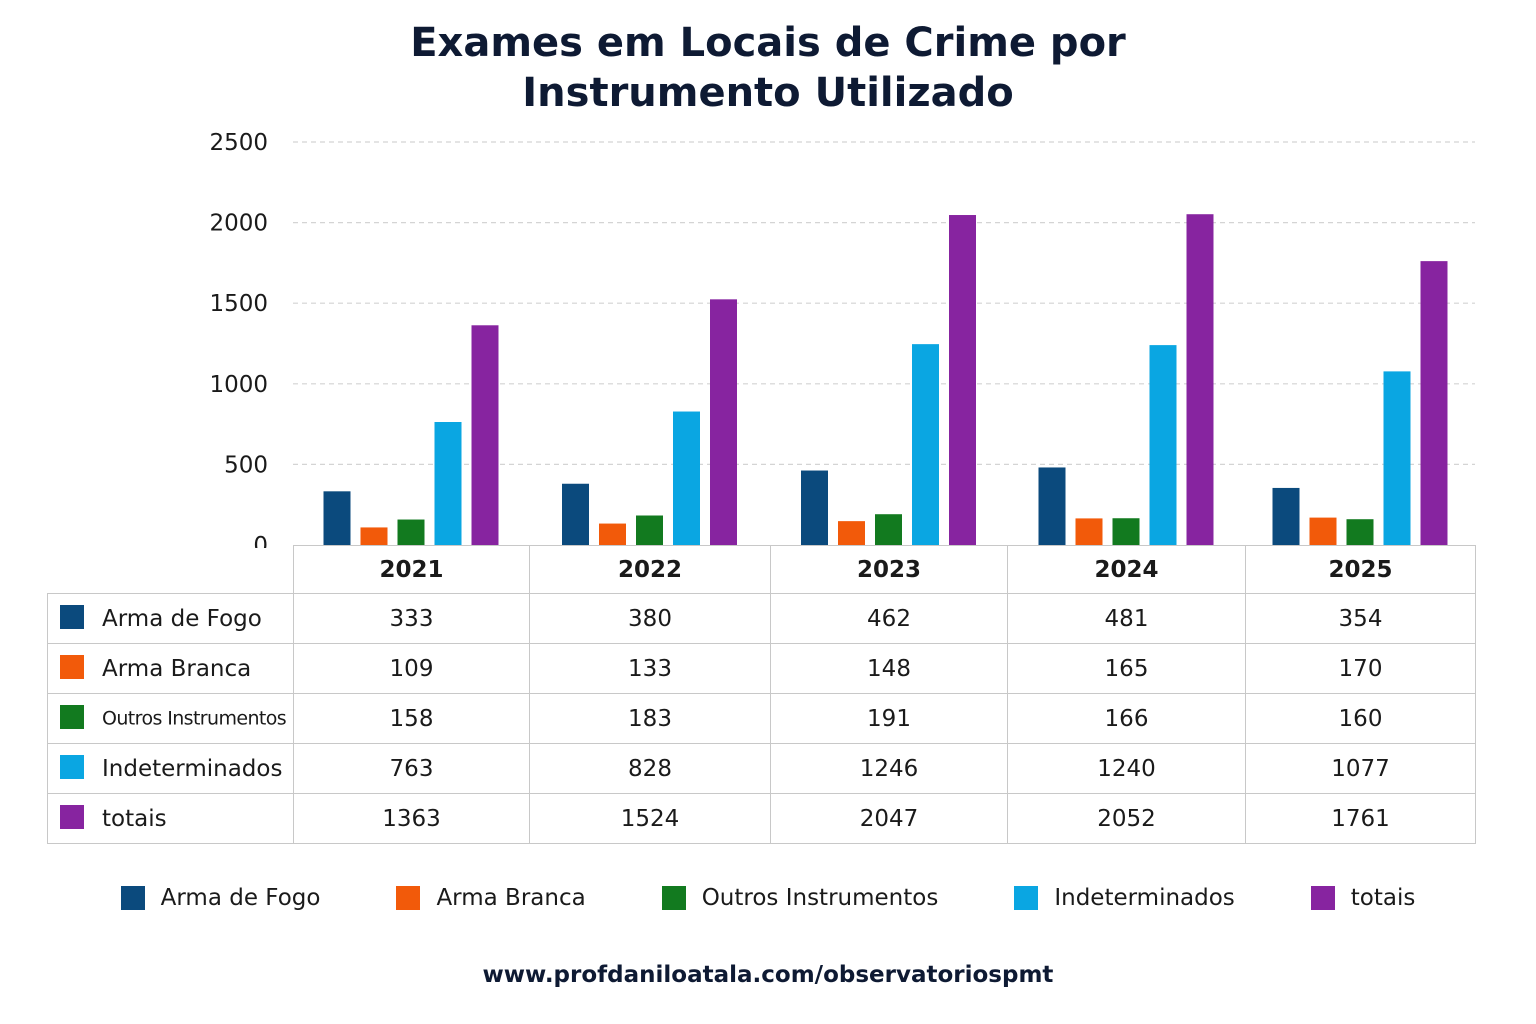 The height and width of the screenshot is (1024, 1536). Describe the element at coordinates (240, 898) in the screenshot. I see `legend-label: Arma de Fogo` at that location.